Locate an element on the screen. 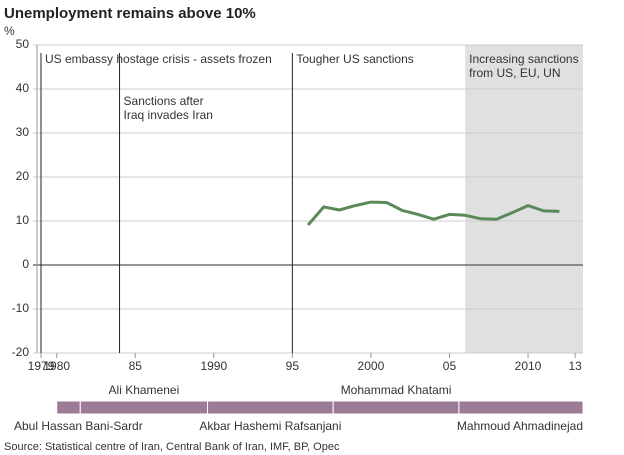  president-label: Akbar Hashemi Rafsanjani is located at coordinates (270, 426).